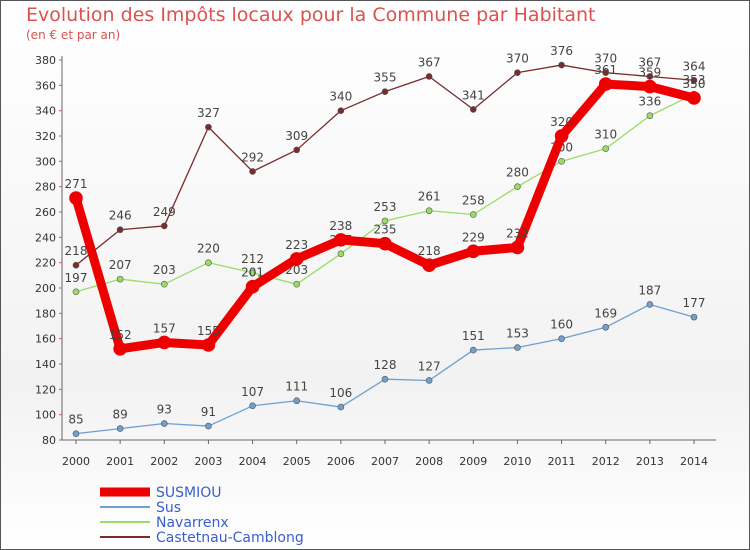 The height and width of the screenshot is (550, 750). Describe the element at coordinates (45, 415) in the screenshot. I see `y-tick-label: 100` at that location.